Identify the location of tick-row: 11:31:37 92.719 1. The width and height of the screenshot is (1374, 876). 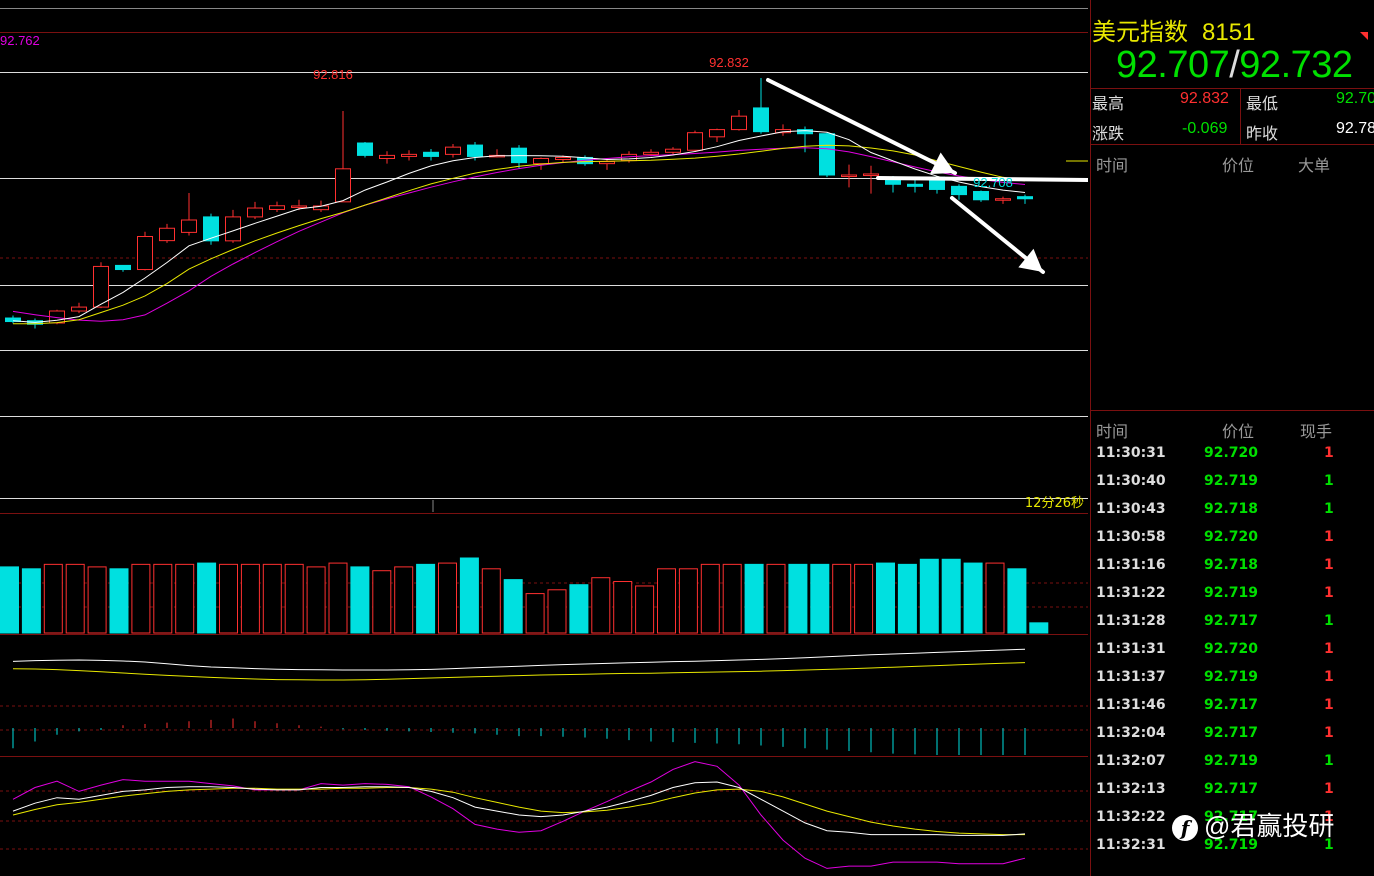
(1232, 683).